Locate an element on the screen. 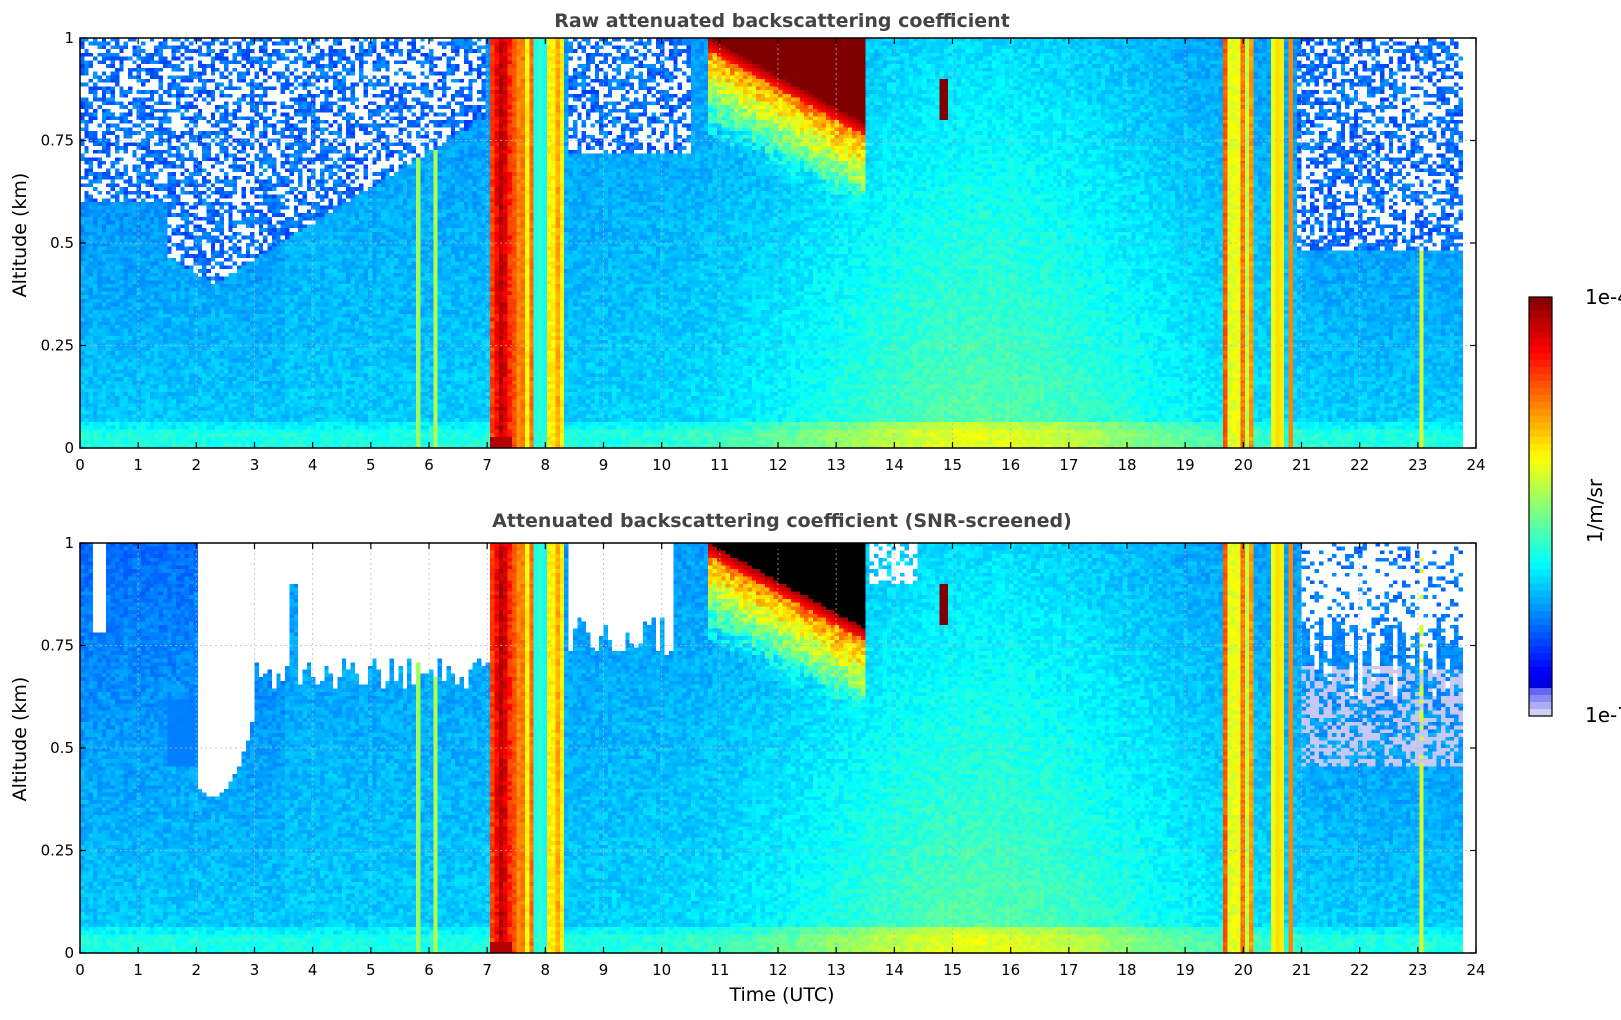 This screenshot has height=1020, width=1621. x-tick-label: 23 is located at coordinates (1417, 465).